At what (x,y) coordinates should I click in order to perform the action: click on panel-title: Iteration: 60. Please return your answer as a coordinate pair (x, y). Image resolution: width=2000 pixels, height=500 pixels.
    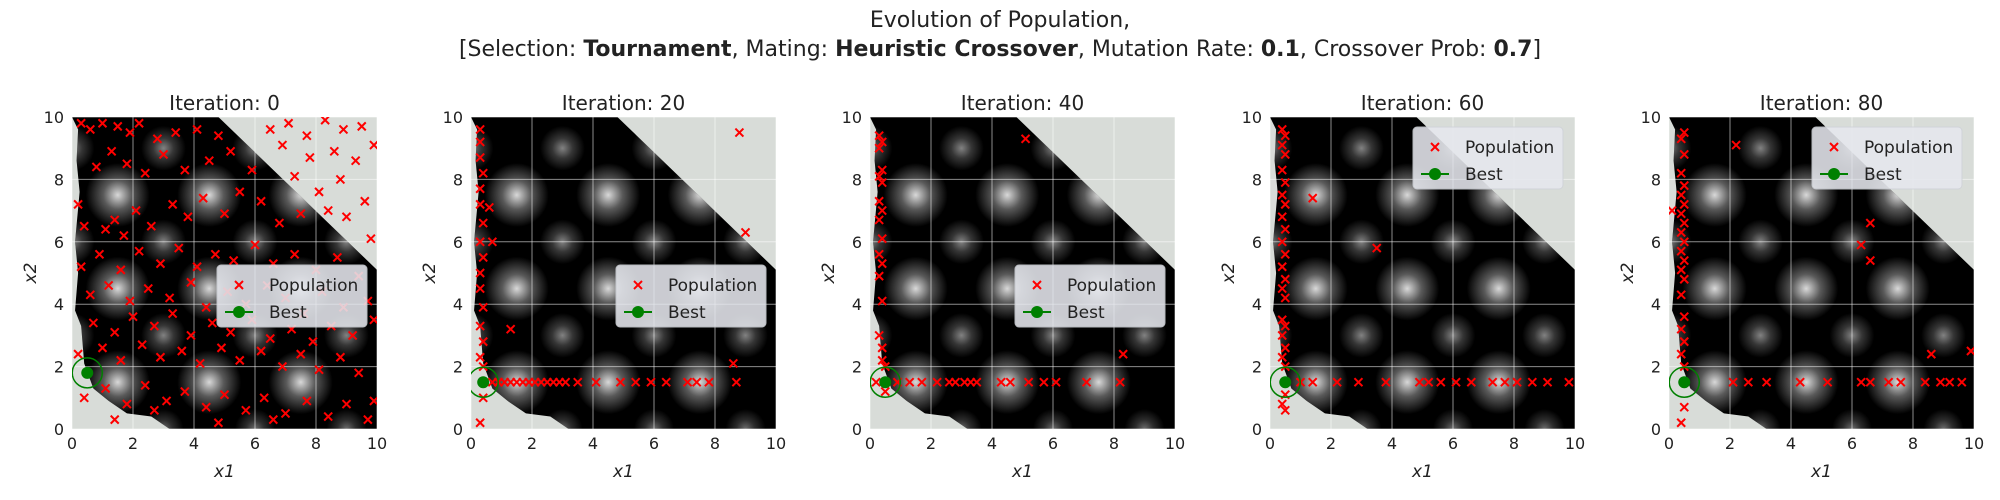
    Looking at the image, I should click on (1422, 103).